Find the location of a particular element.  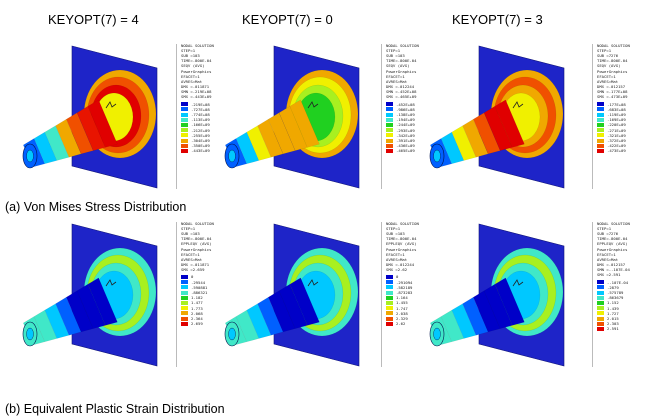

legend-info-line: DMX =.012244 is located at coordinates (400, 86).